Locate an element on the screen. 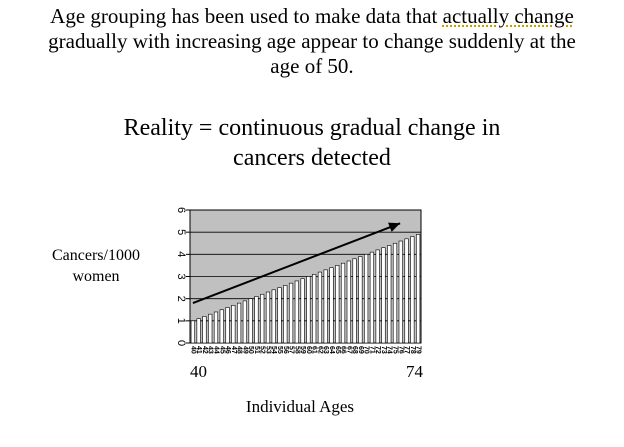 The height and width of the screenshot is (447, 624). x-tick-label: 55 is located at coordinates (279, 350).